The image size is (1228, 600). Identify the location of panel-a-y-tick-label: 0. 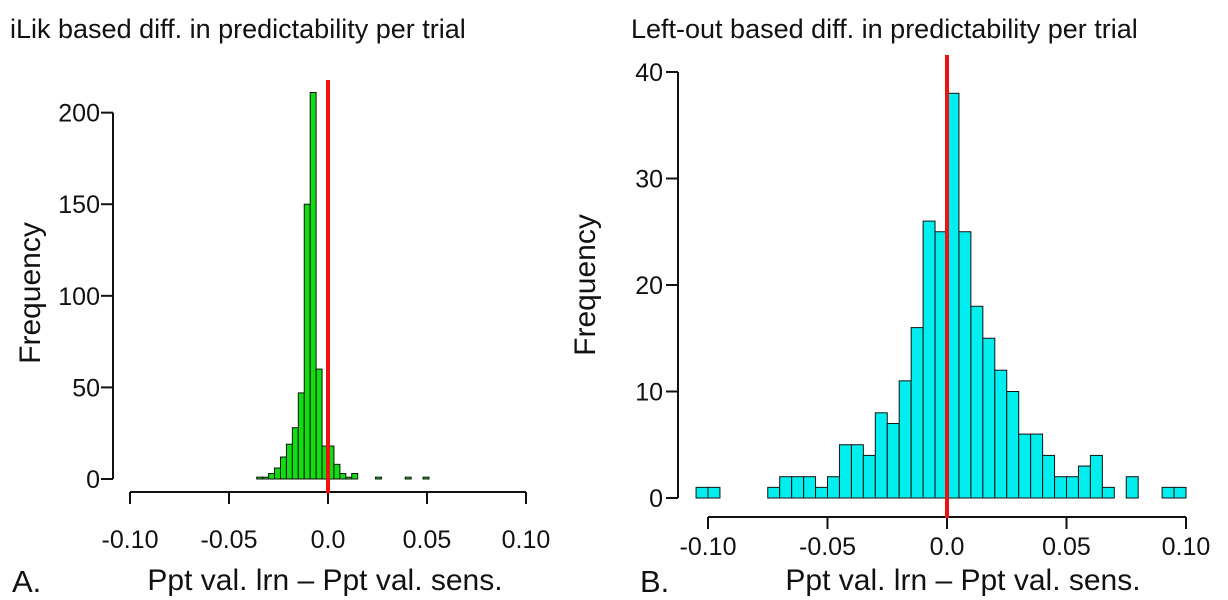
(93, 480).